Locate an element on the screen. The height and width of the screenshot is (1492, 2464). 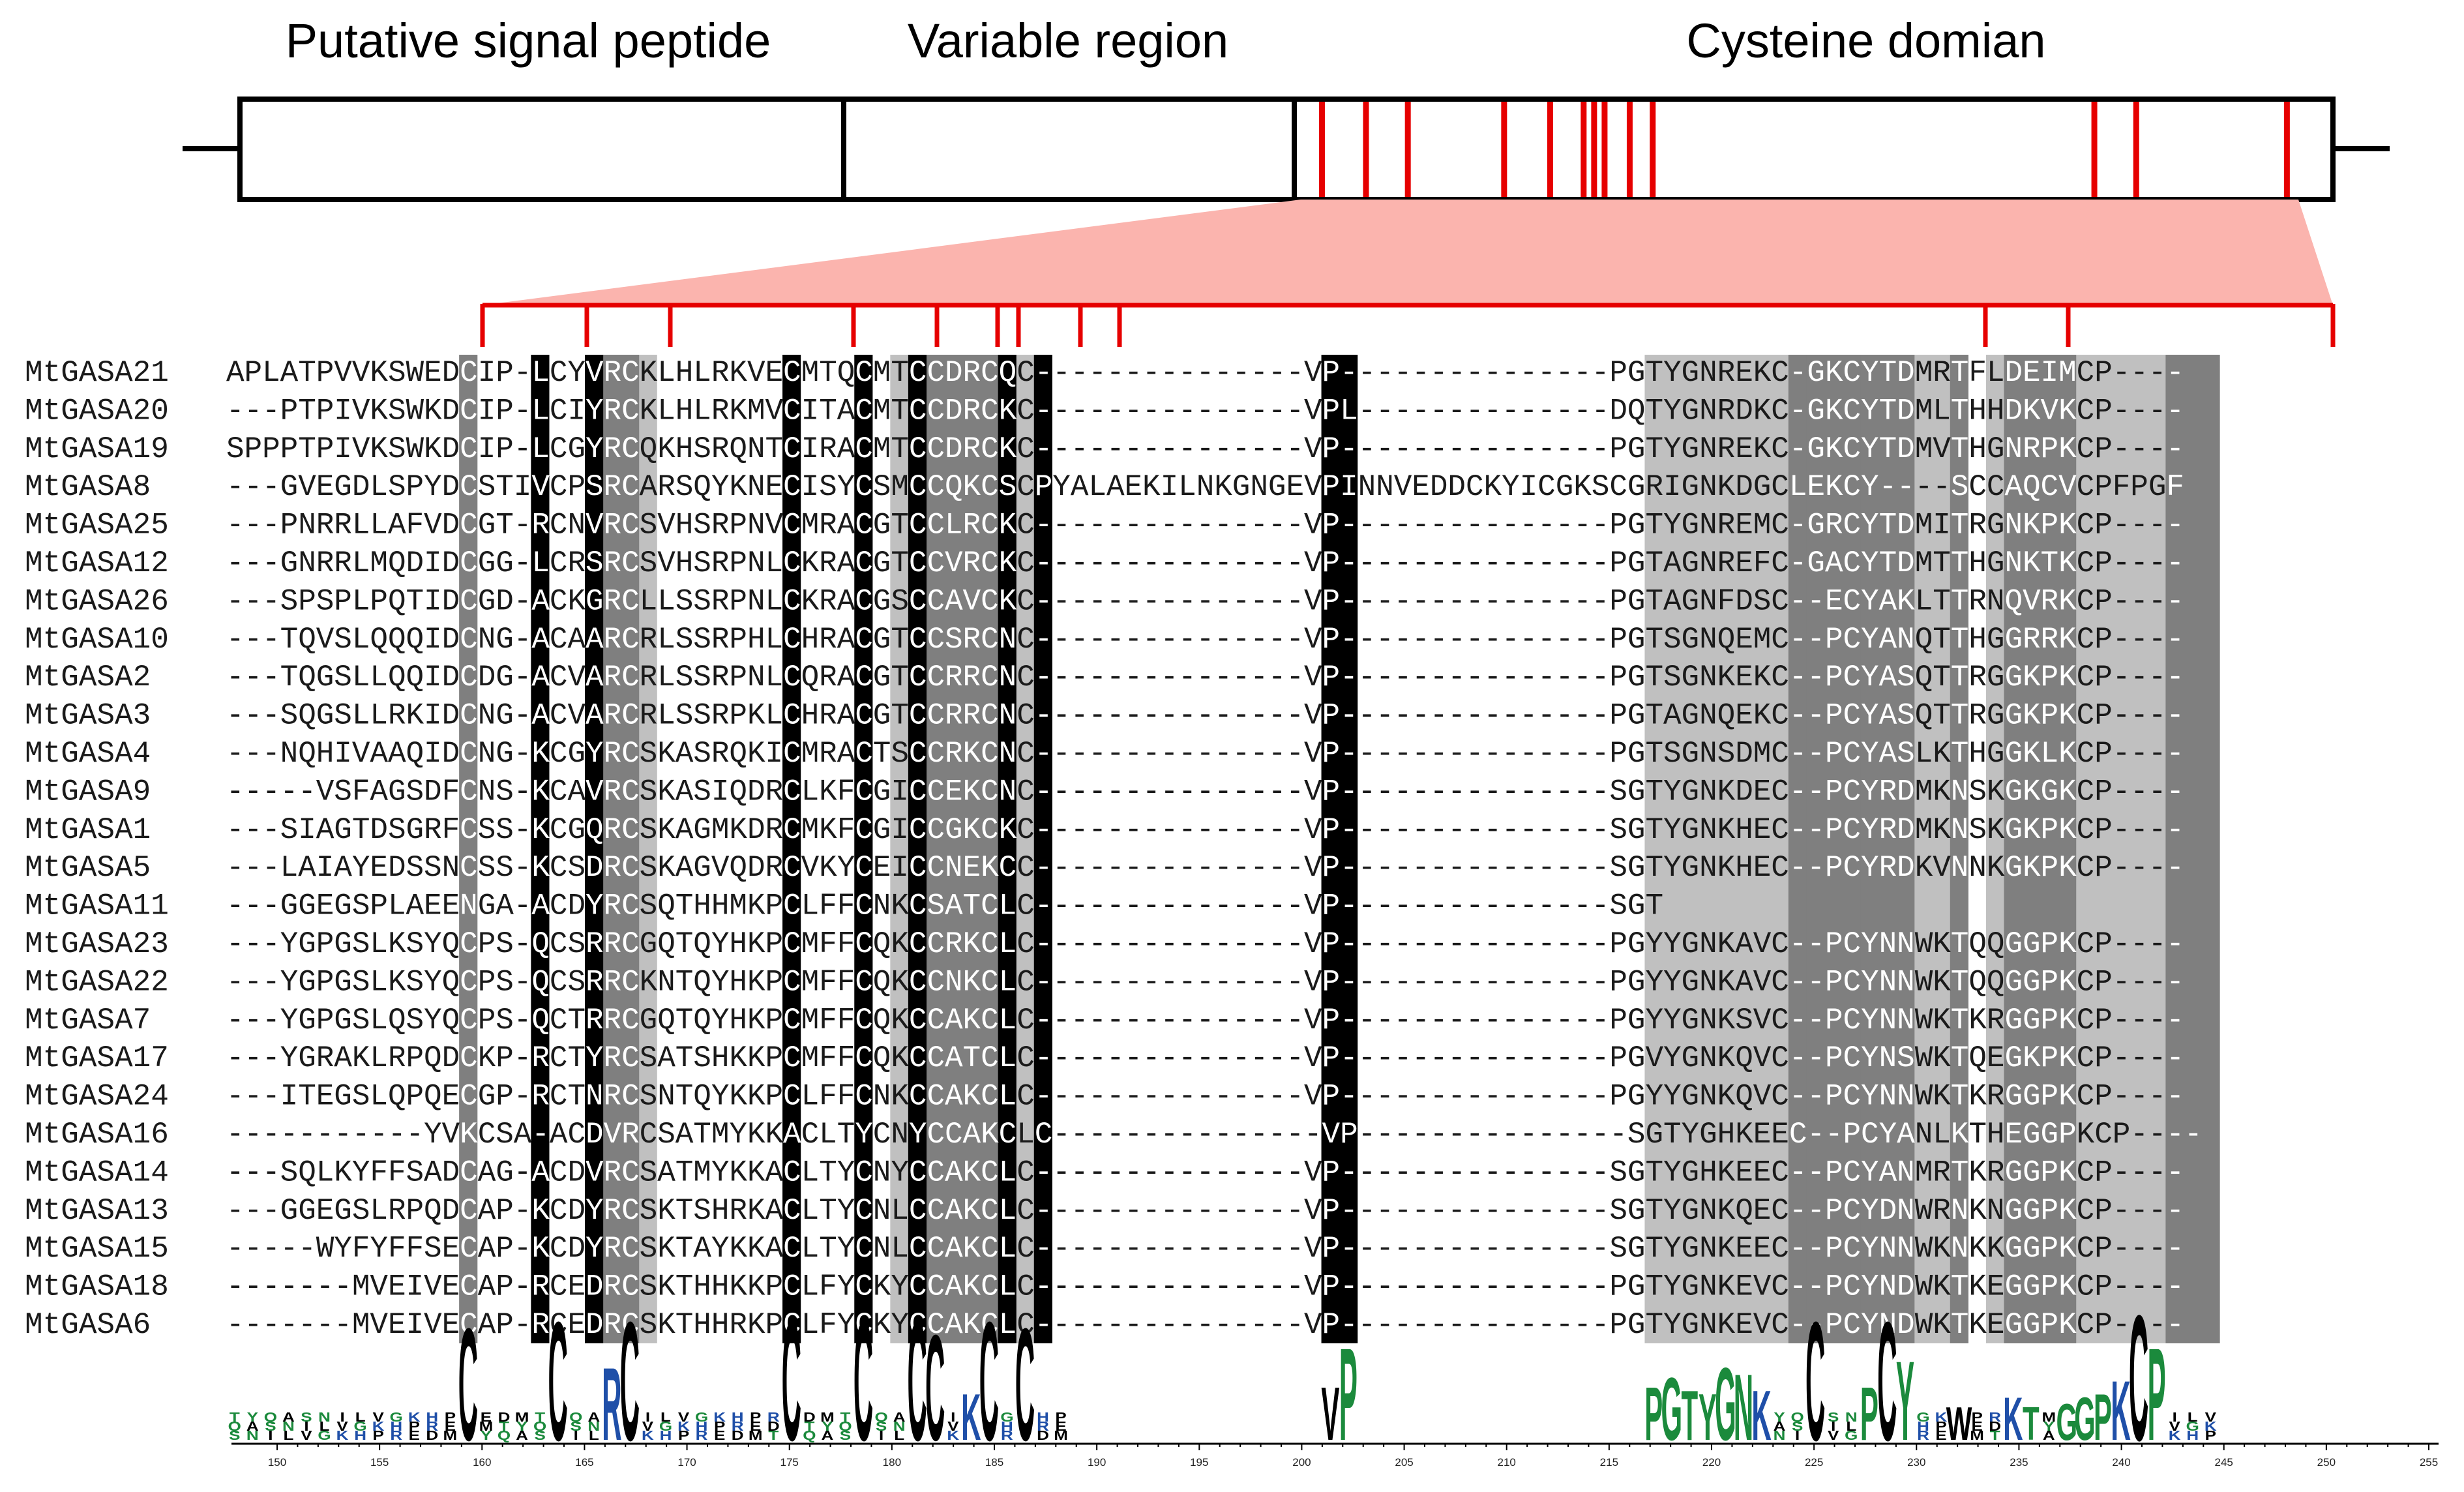
logo-letter: L is located at coordinates (360, 1417).